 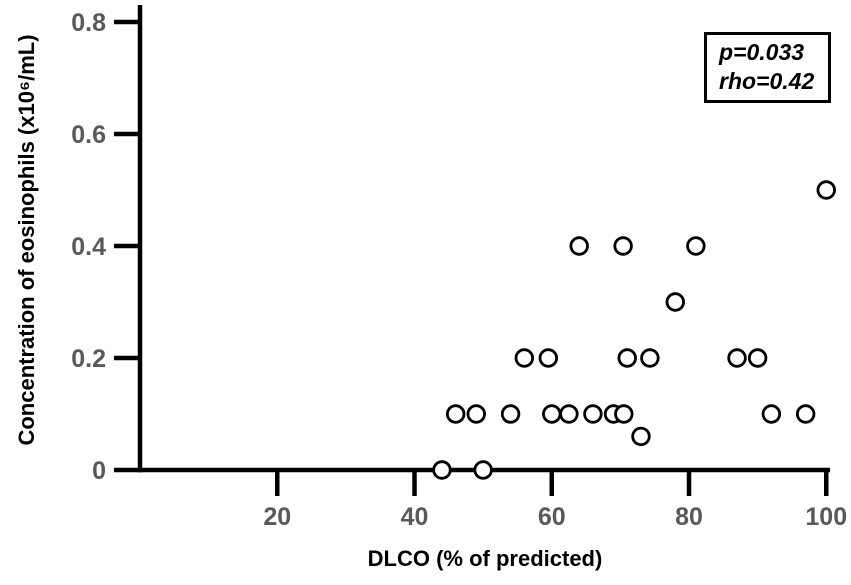 I want to click on y-tick-label: 0.4, so click(x=88, y=247).